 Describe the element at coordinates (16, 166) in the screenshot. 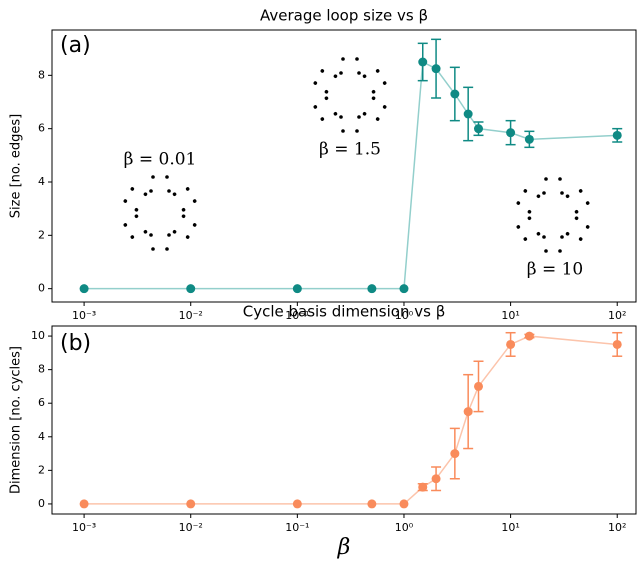

I see `y-axis-label: Size [no. edges]` at that location.